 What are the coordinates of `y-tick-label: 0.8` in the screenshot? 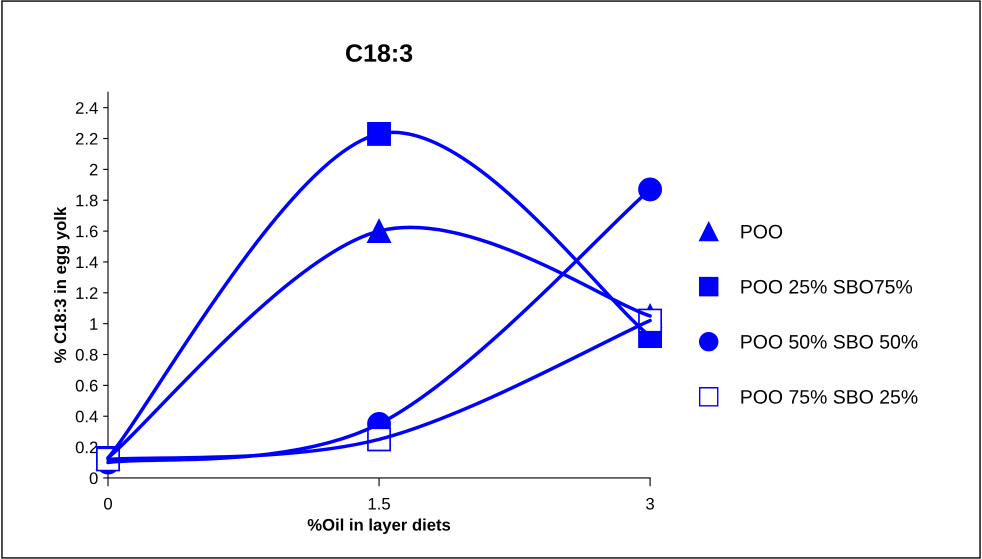 It's located at (87, 354).